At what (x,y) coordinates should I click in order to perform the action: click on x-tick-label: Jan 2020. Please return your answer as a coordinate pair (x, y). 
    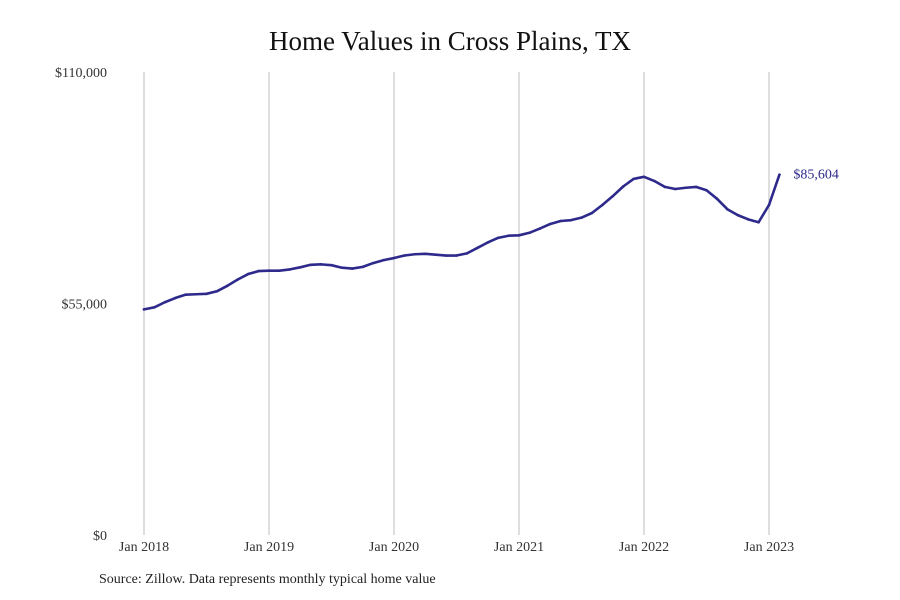
    Looking at the image, I should click on (394, 547).